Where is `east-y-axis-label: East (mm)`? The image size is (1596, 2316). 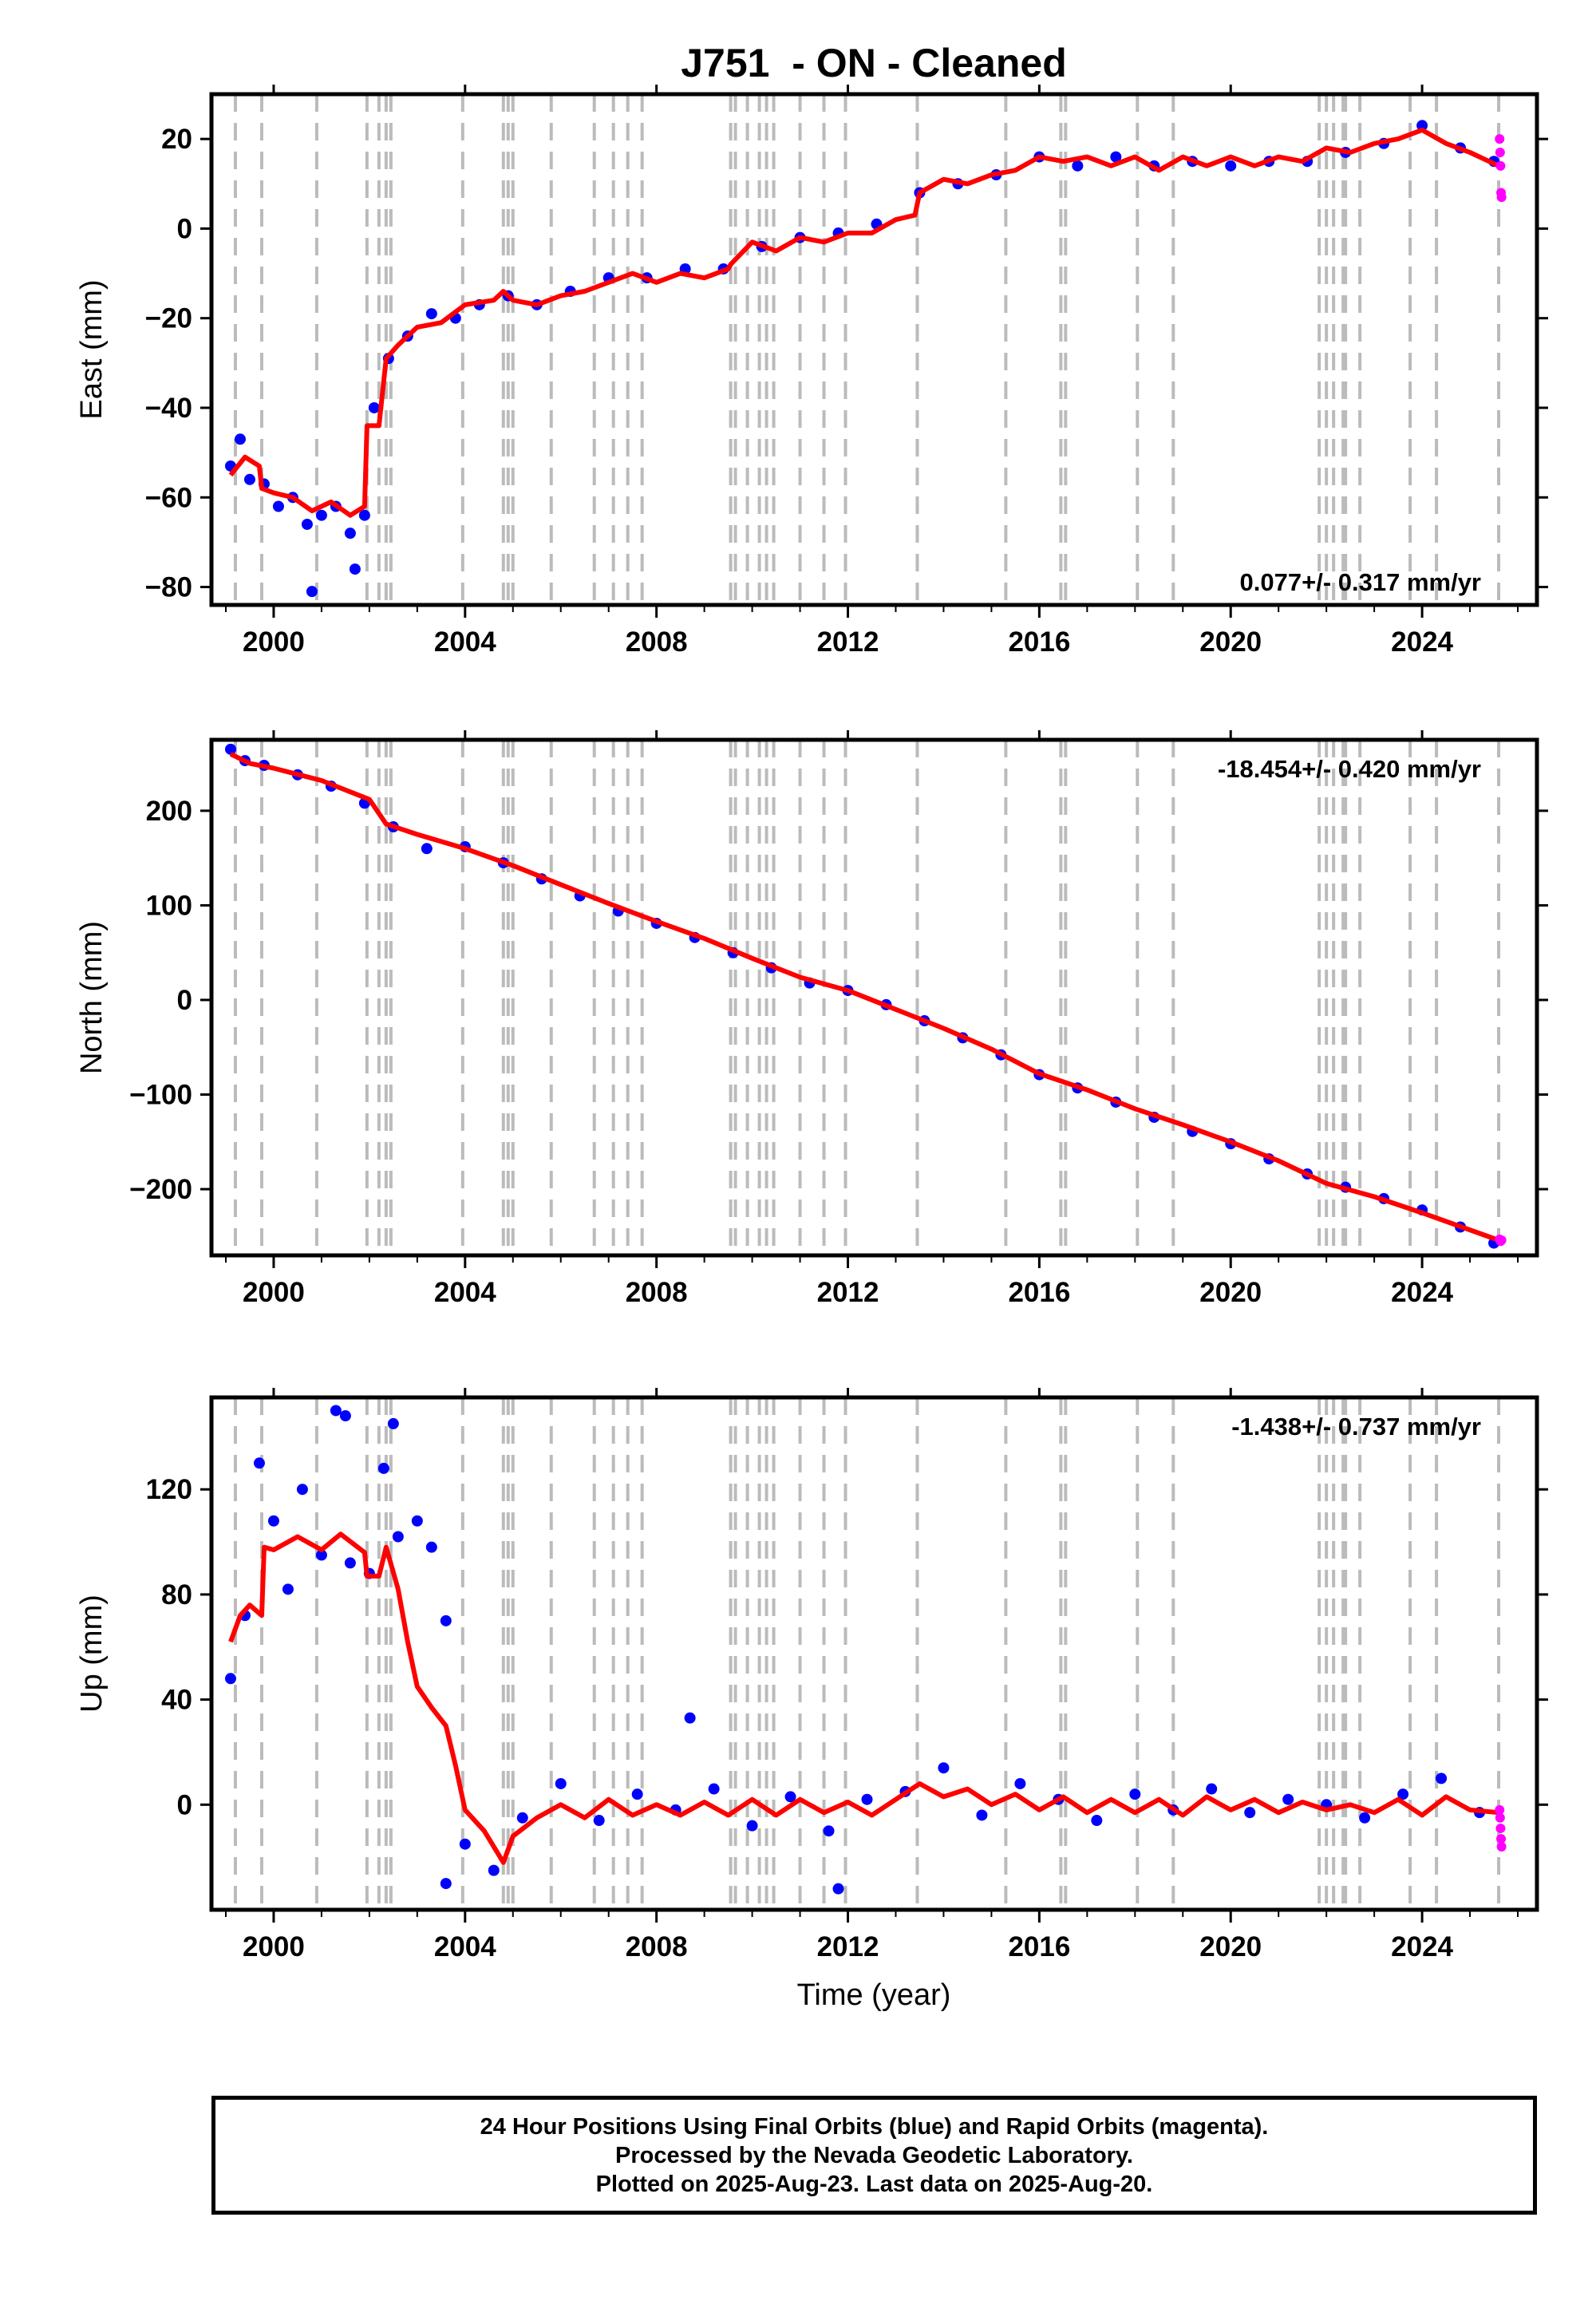 east-y-axis-label: East (mm) is located at coordinates (92, 349).